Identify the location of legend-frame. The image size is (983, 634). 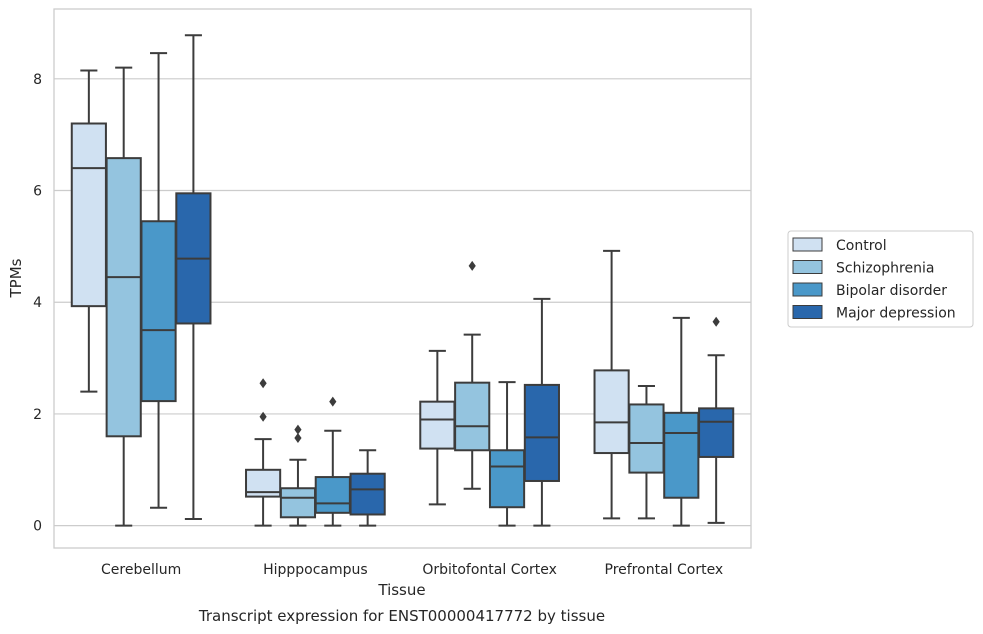
(880, 279).